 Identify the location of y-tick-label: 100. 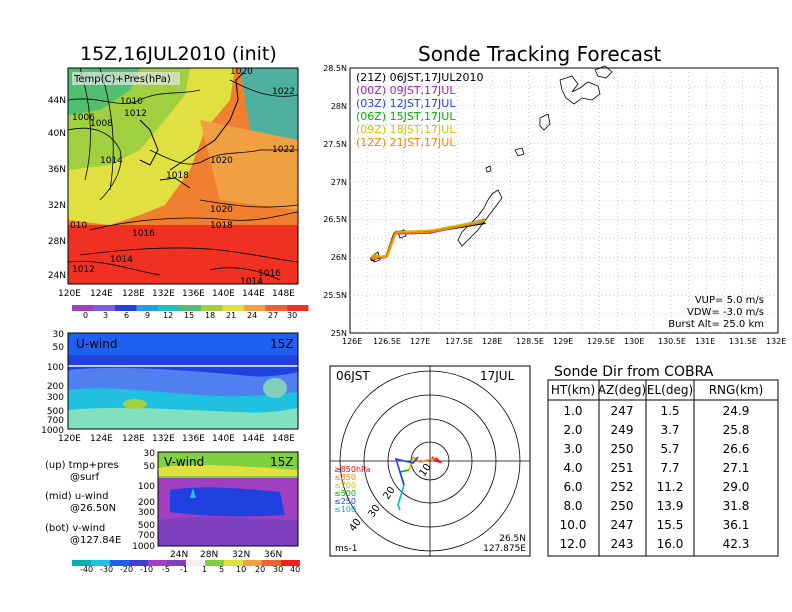
(55, 368).